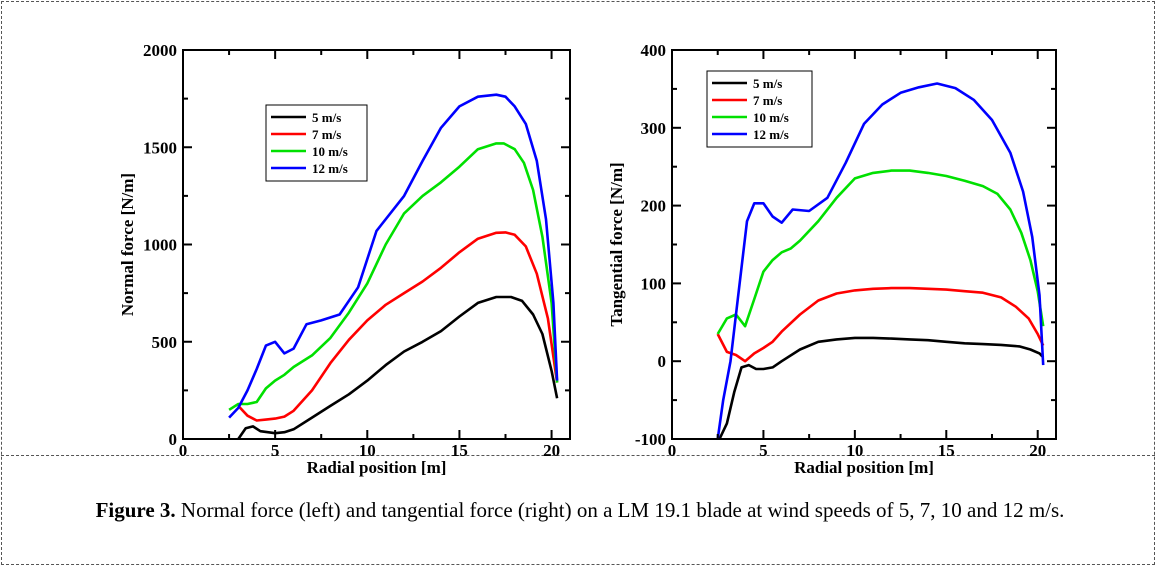  I want to click on y-tick-label: 500, so click(165, 342).